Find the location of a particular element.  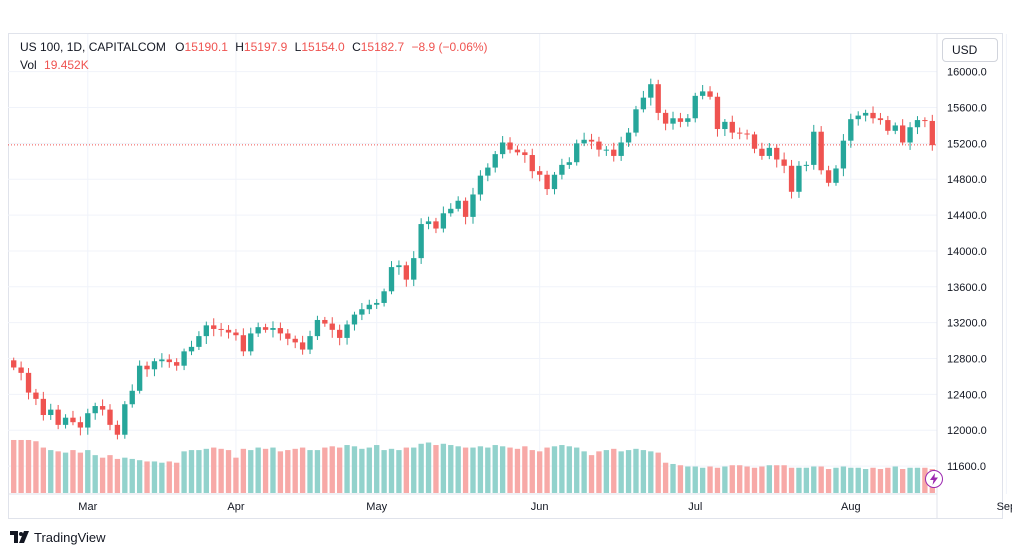

y-tick-label: 13600.0 is located at coordinates (967, 288).